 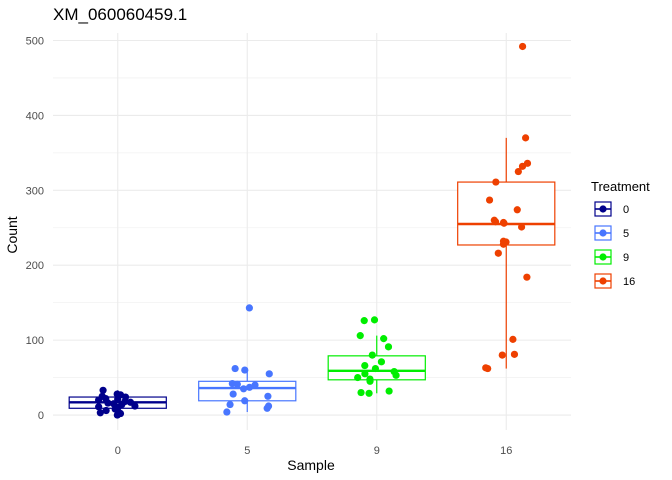 What do you see at coordinates (626, 210) in the screenshot?
I see `legend-label: 0` at bounding box center [626, 210].